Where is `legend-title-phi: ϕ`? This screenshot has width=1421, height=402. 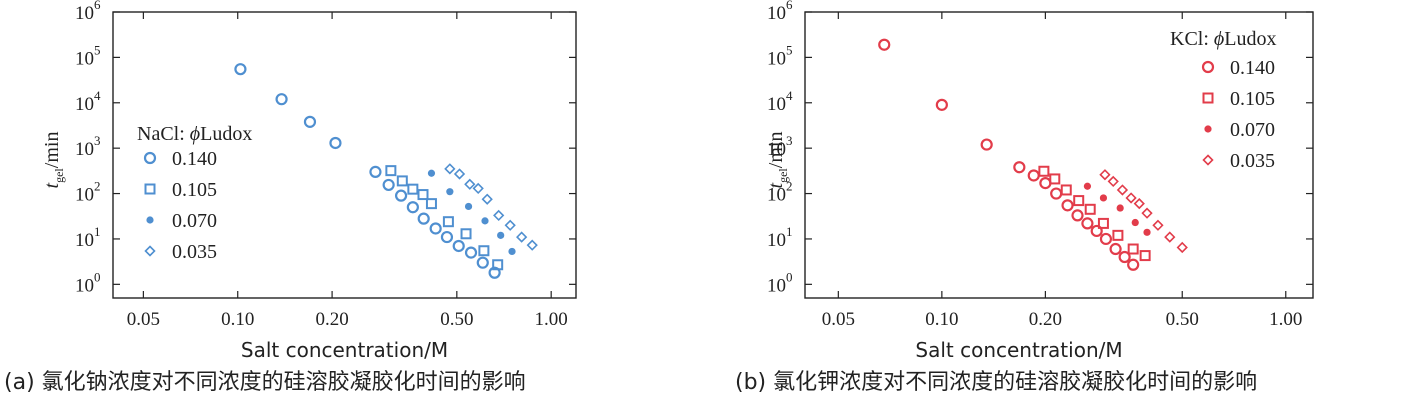
legend-title-phi: ϕ is located at coordinates (195, 134).